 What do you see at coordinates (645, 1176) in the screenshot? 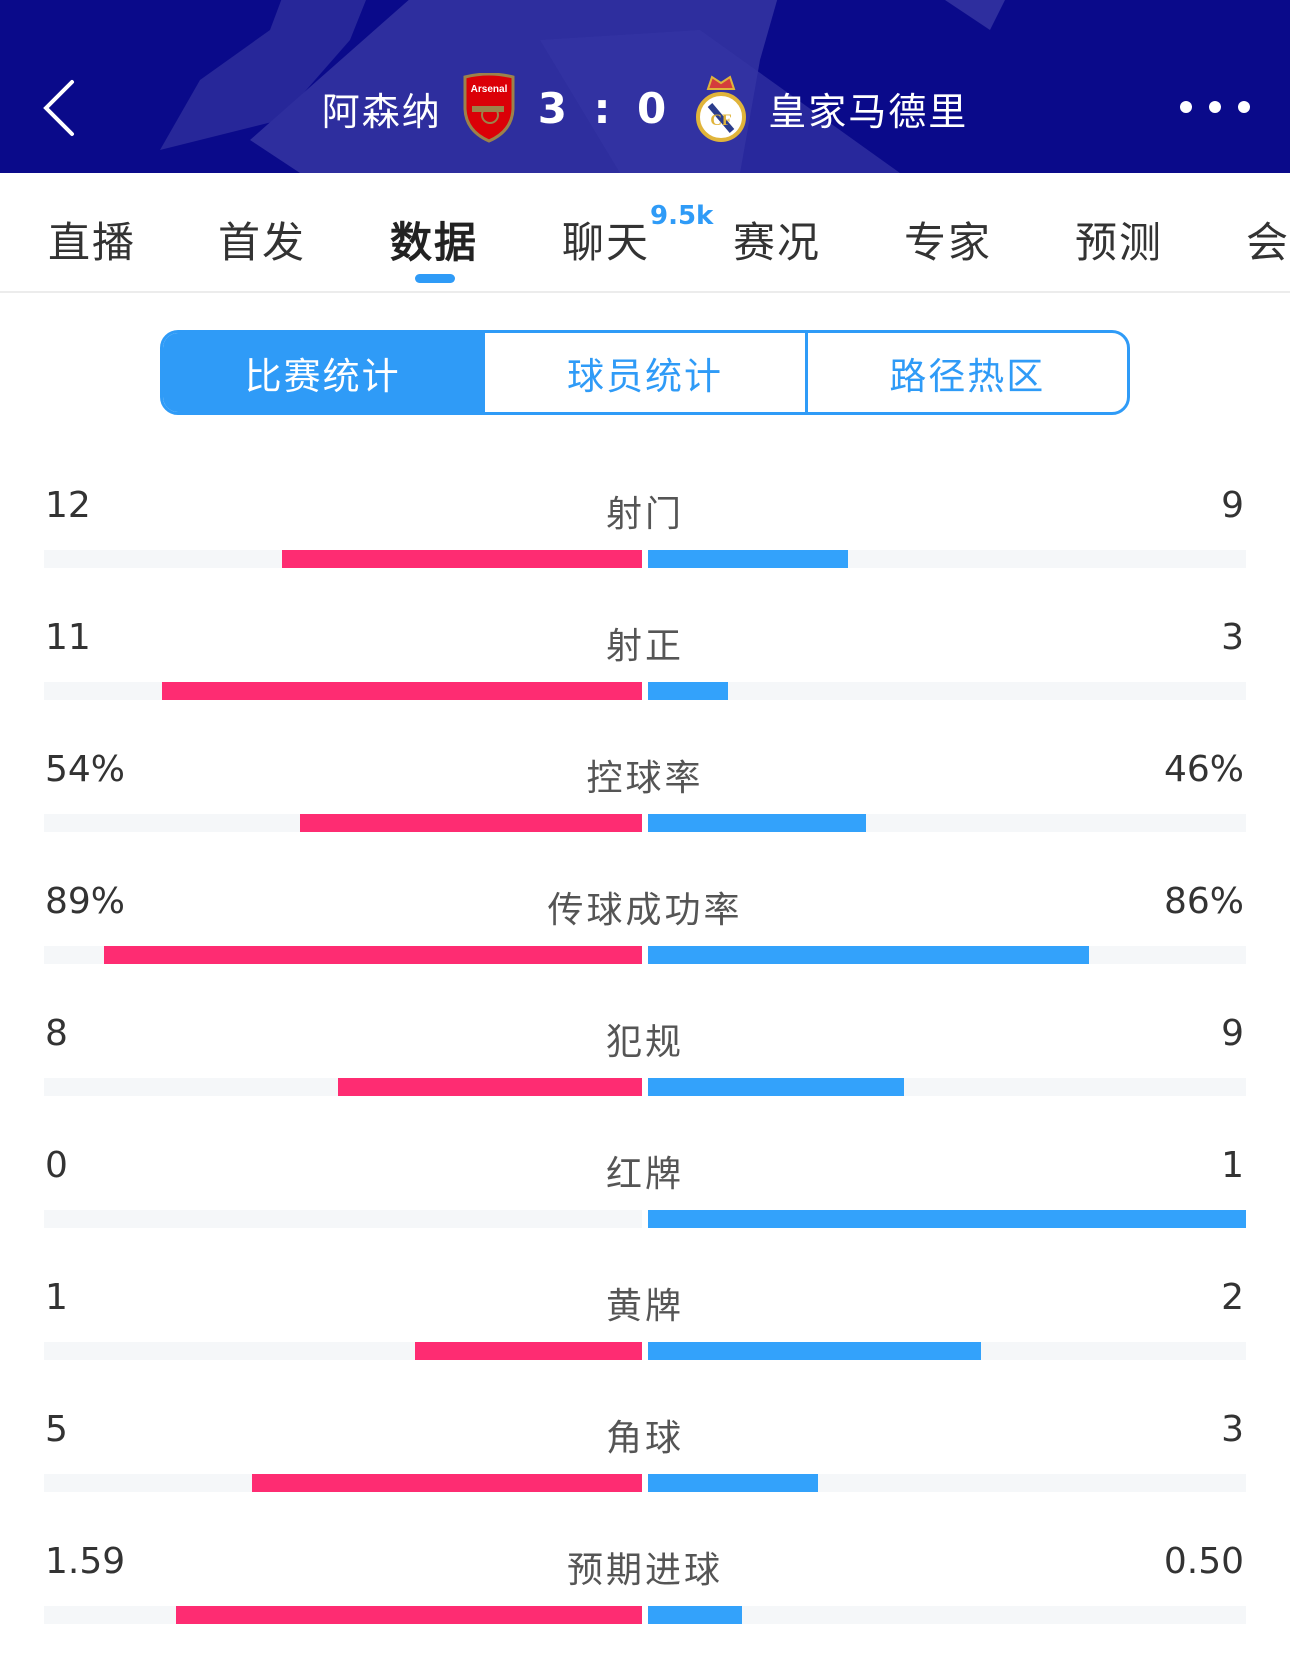
I see `stat-row-red-cards: 0 红牌 1` at bounding box center [645, 1176].